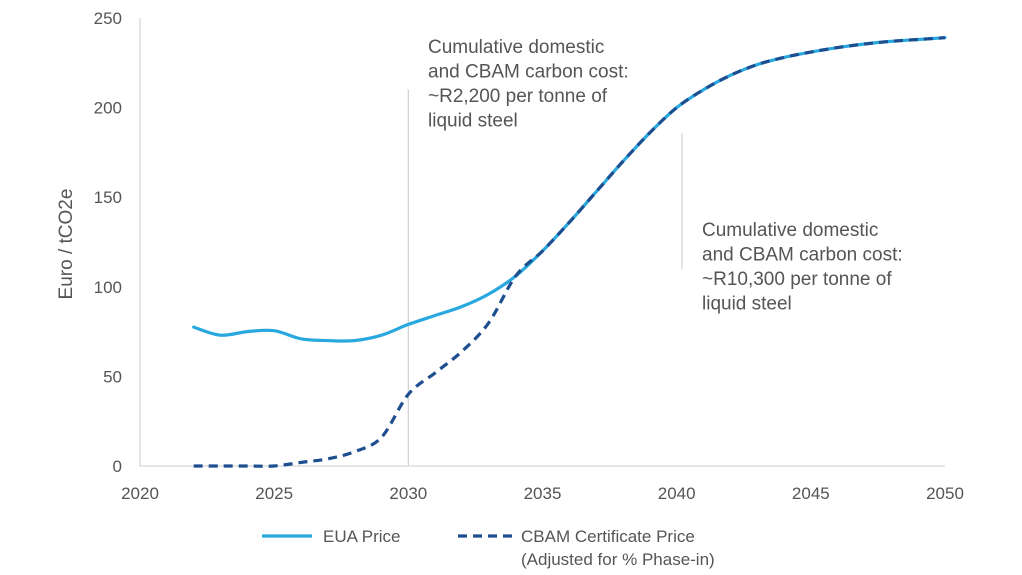 This screenshot has width=1022, height=575. I want to click on y-axis-title: Euro / tCO2e, so click(66, 244).